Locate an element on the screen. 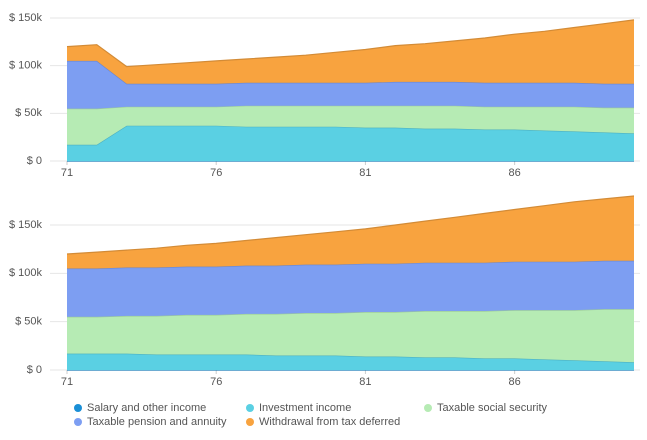  legend-label: Withdrawal from tax deferred is located at coordinates (329, 422).